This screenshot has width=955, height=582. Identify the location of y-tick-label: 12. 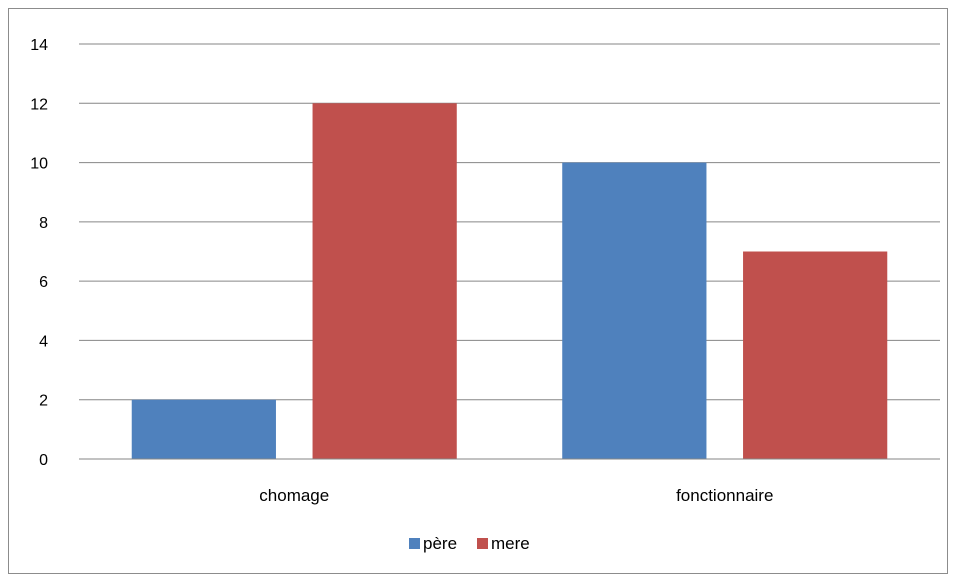
(39, 104).